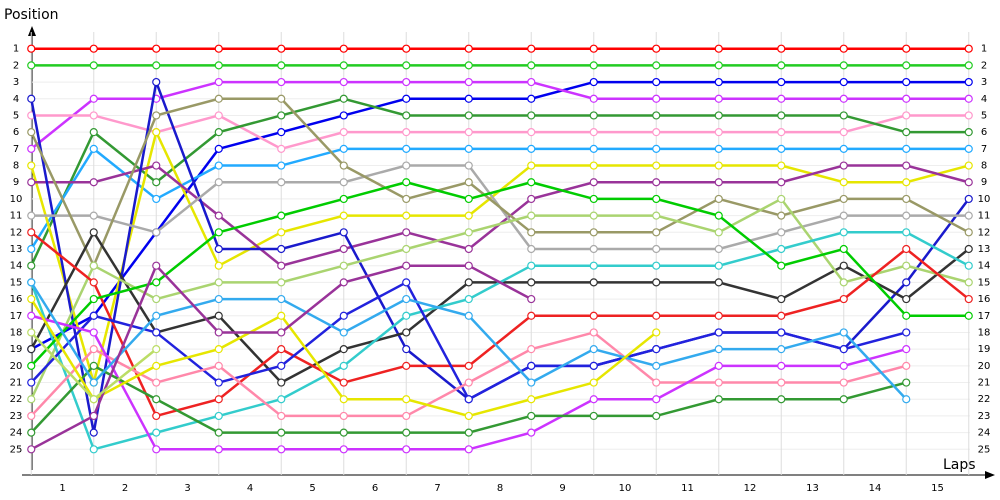 The width and height of the screenshot is (1000, 500). What do you see at coordinates (984, 232) in the screenshot?
I see `y-tick-label-right: 12` at bounding box center [984, 232].